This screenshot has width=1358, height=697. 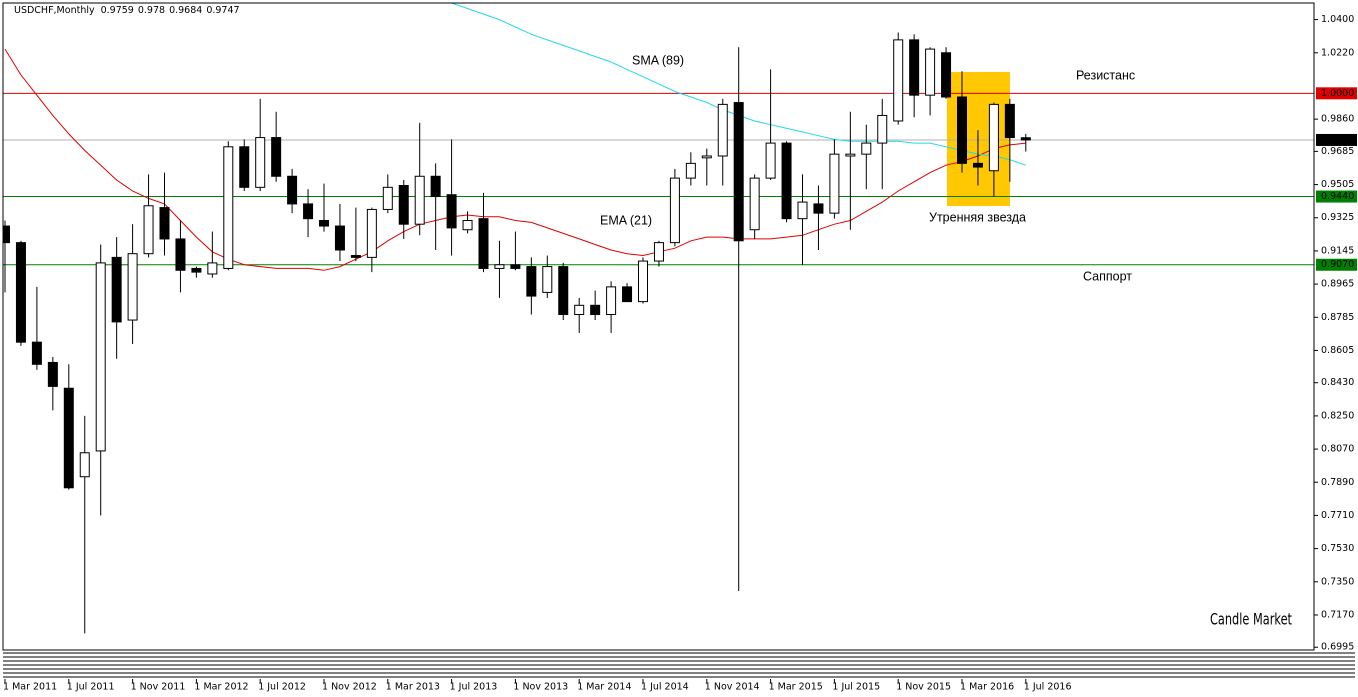 I want to click on chart-header: USDCHF,Monthly 0.9759 0.978 0.9684 0.9747, so click(x=127, y=10).